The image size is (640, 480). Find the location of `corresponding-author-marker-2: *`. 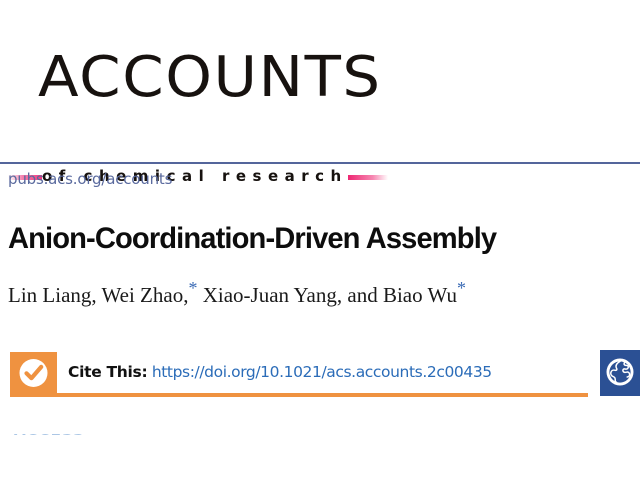

corresponding-author-marker-2: * is located at coordinates (461, 288).